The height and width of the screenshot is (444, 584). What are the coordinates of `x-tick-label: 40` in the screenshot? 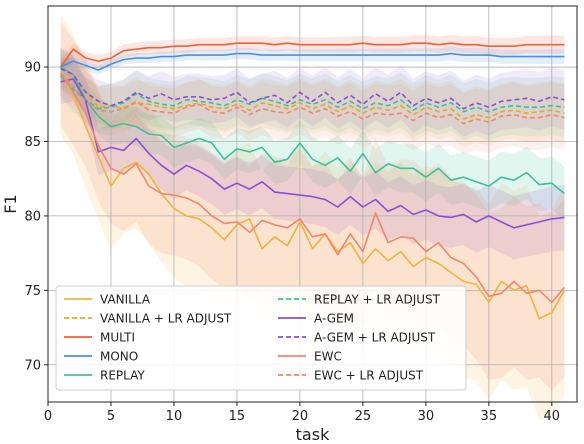 It's located at (552, 416).